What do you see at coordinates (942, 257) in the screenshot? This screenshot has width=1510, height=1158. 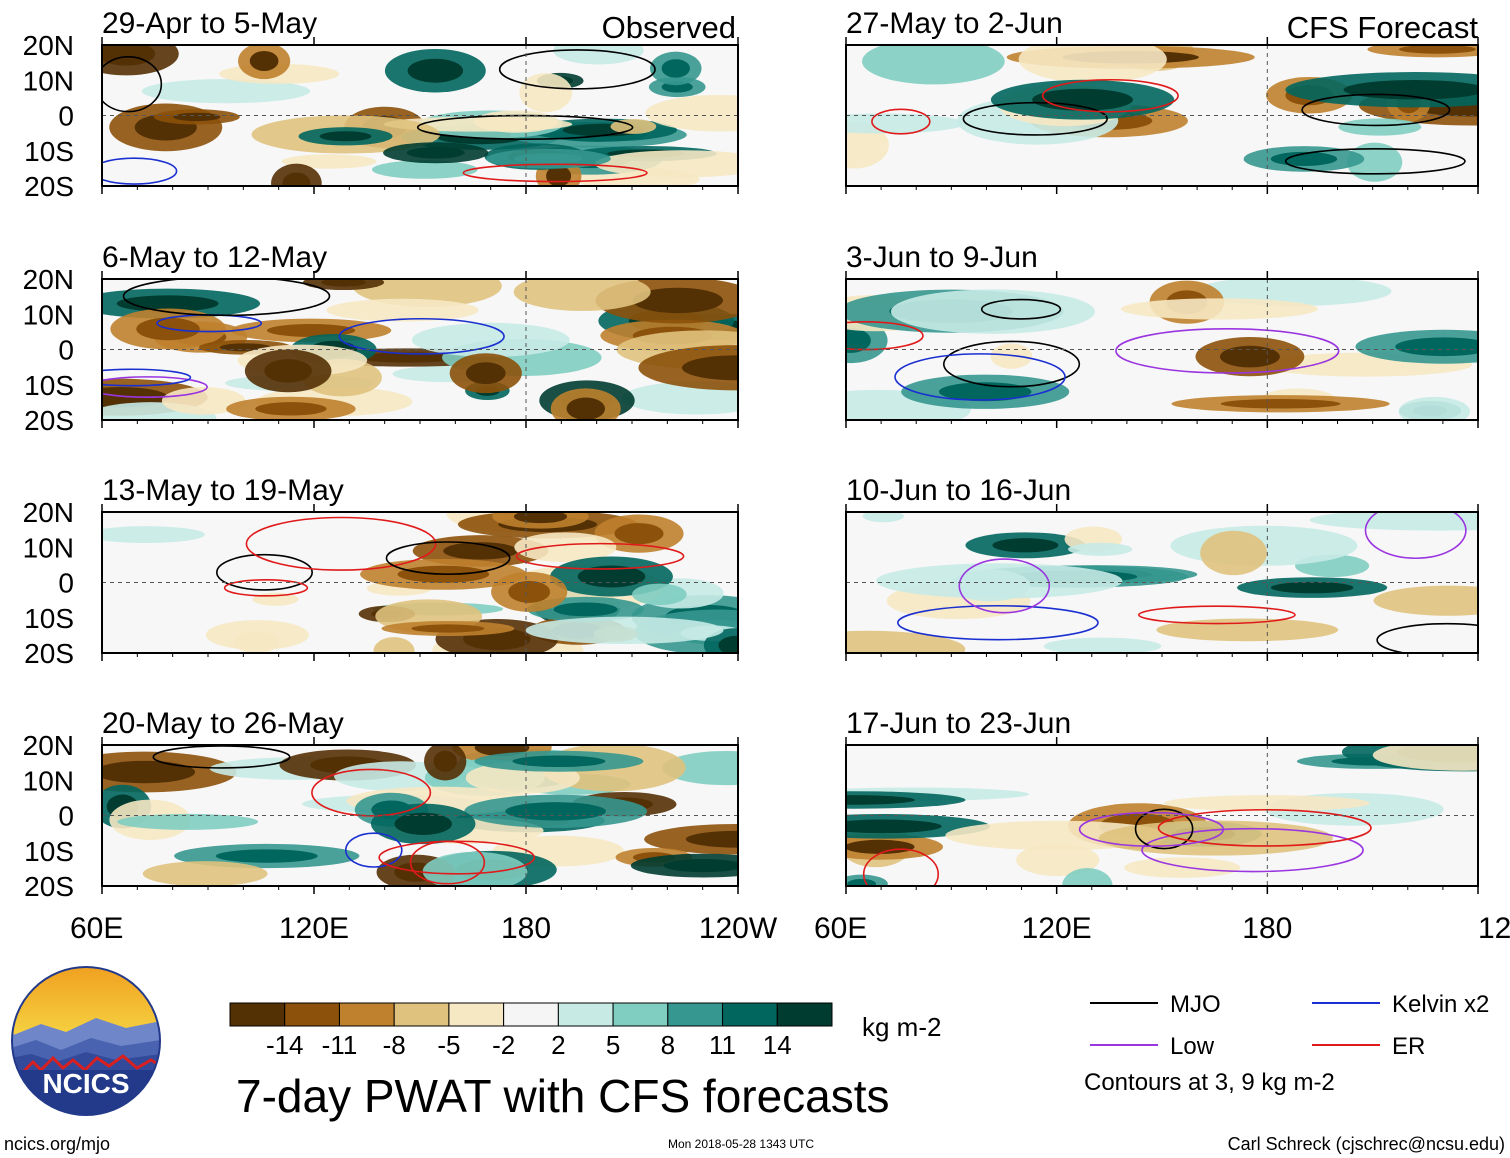 I see `forecast-panel-label: 3-Jun to 9-Jun` at bounding box center [942, 257].